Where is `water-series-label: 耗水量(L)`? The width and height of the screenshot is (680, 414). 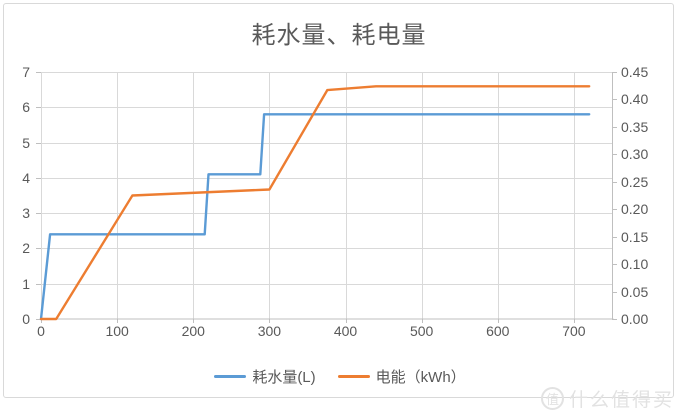
water-series-label: 耗水量(L) is located at coordinates (284, 377).